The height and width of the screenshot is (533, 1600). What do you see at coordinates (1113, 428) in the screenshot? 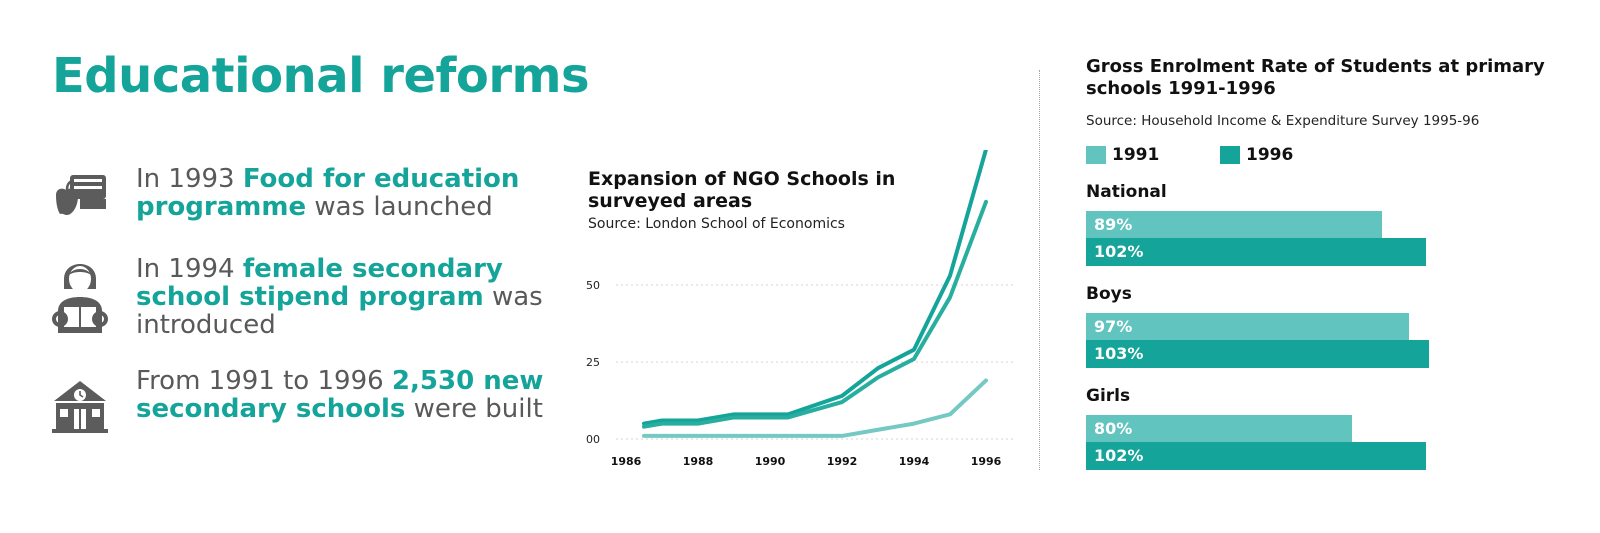
I see `bar-value-label: 80%` at bounding box center [1113, 428].